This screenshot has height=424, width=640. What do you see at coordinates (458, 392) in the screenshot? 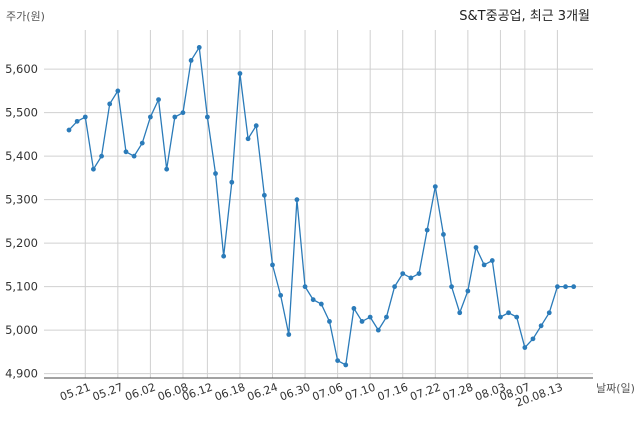
I see `x-tick-label: 07.28` at bounding box center [458, 392].